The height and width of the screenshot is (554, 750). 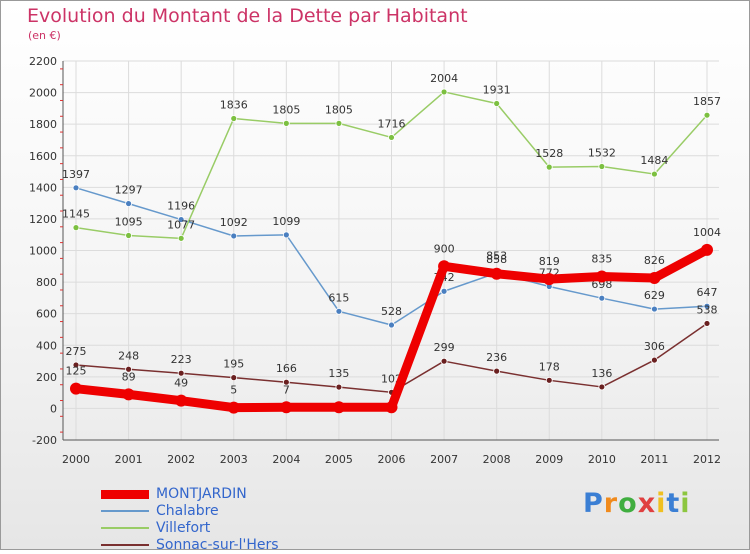 What do you see at coordinates (444, 347) in the screenshot?
I see `data-label: 299` at bounding box center [444, 347].